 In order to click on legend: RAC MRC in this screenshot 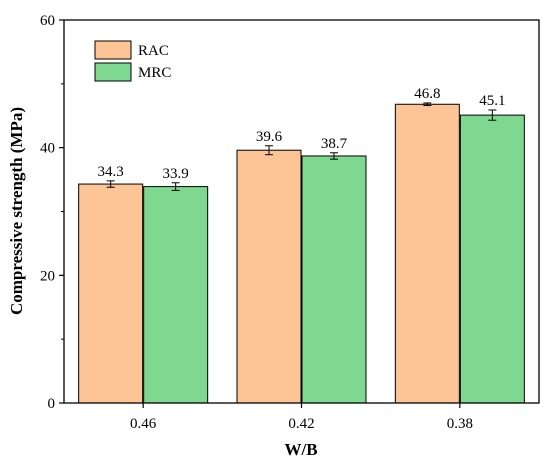, I will do `click(132, 61)`.